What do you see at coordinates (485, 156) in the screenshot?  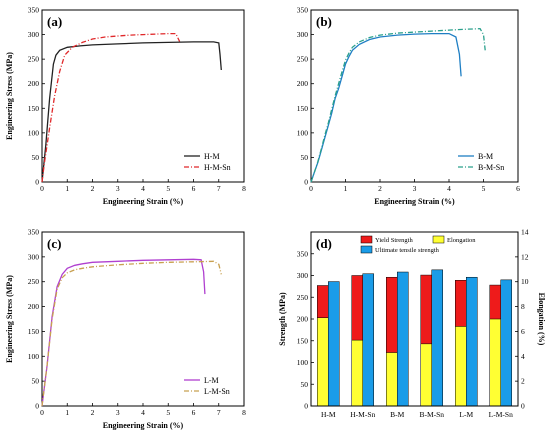 I see `legend-label: B-M` at bounding box center [485, 156].